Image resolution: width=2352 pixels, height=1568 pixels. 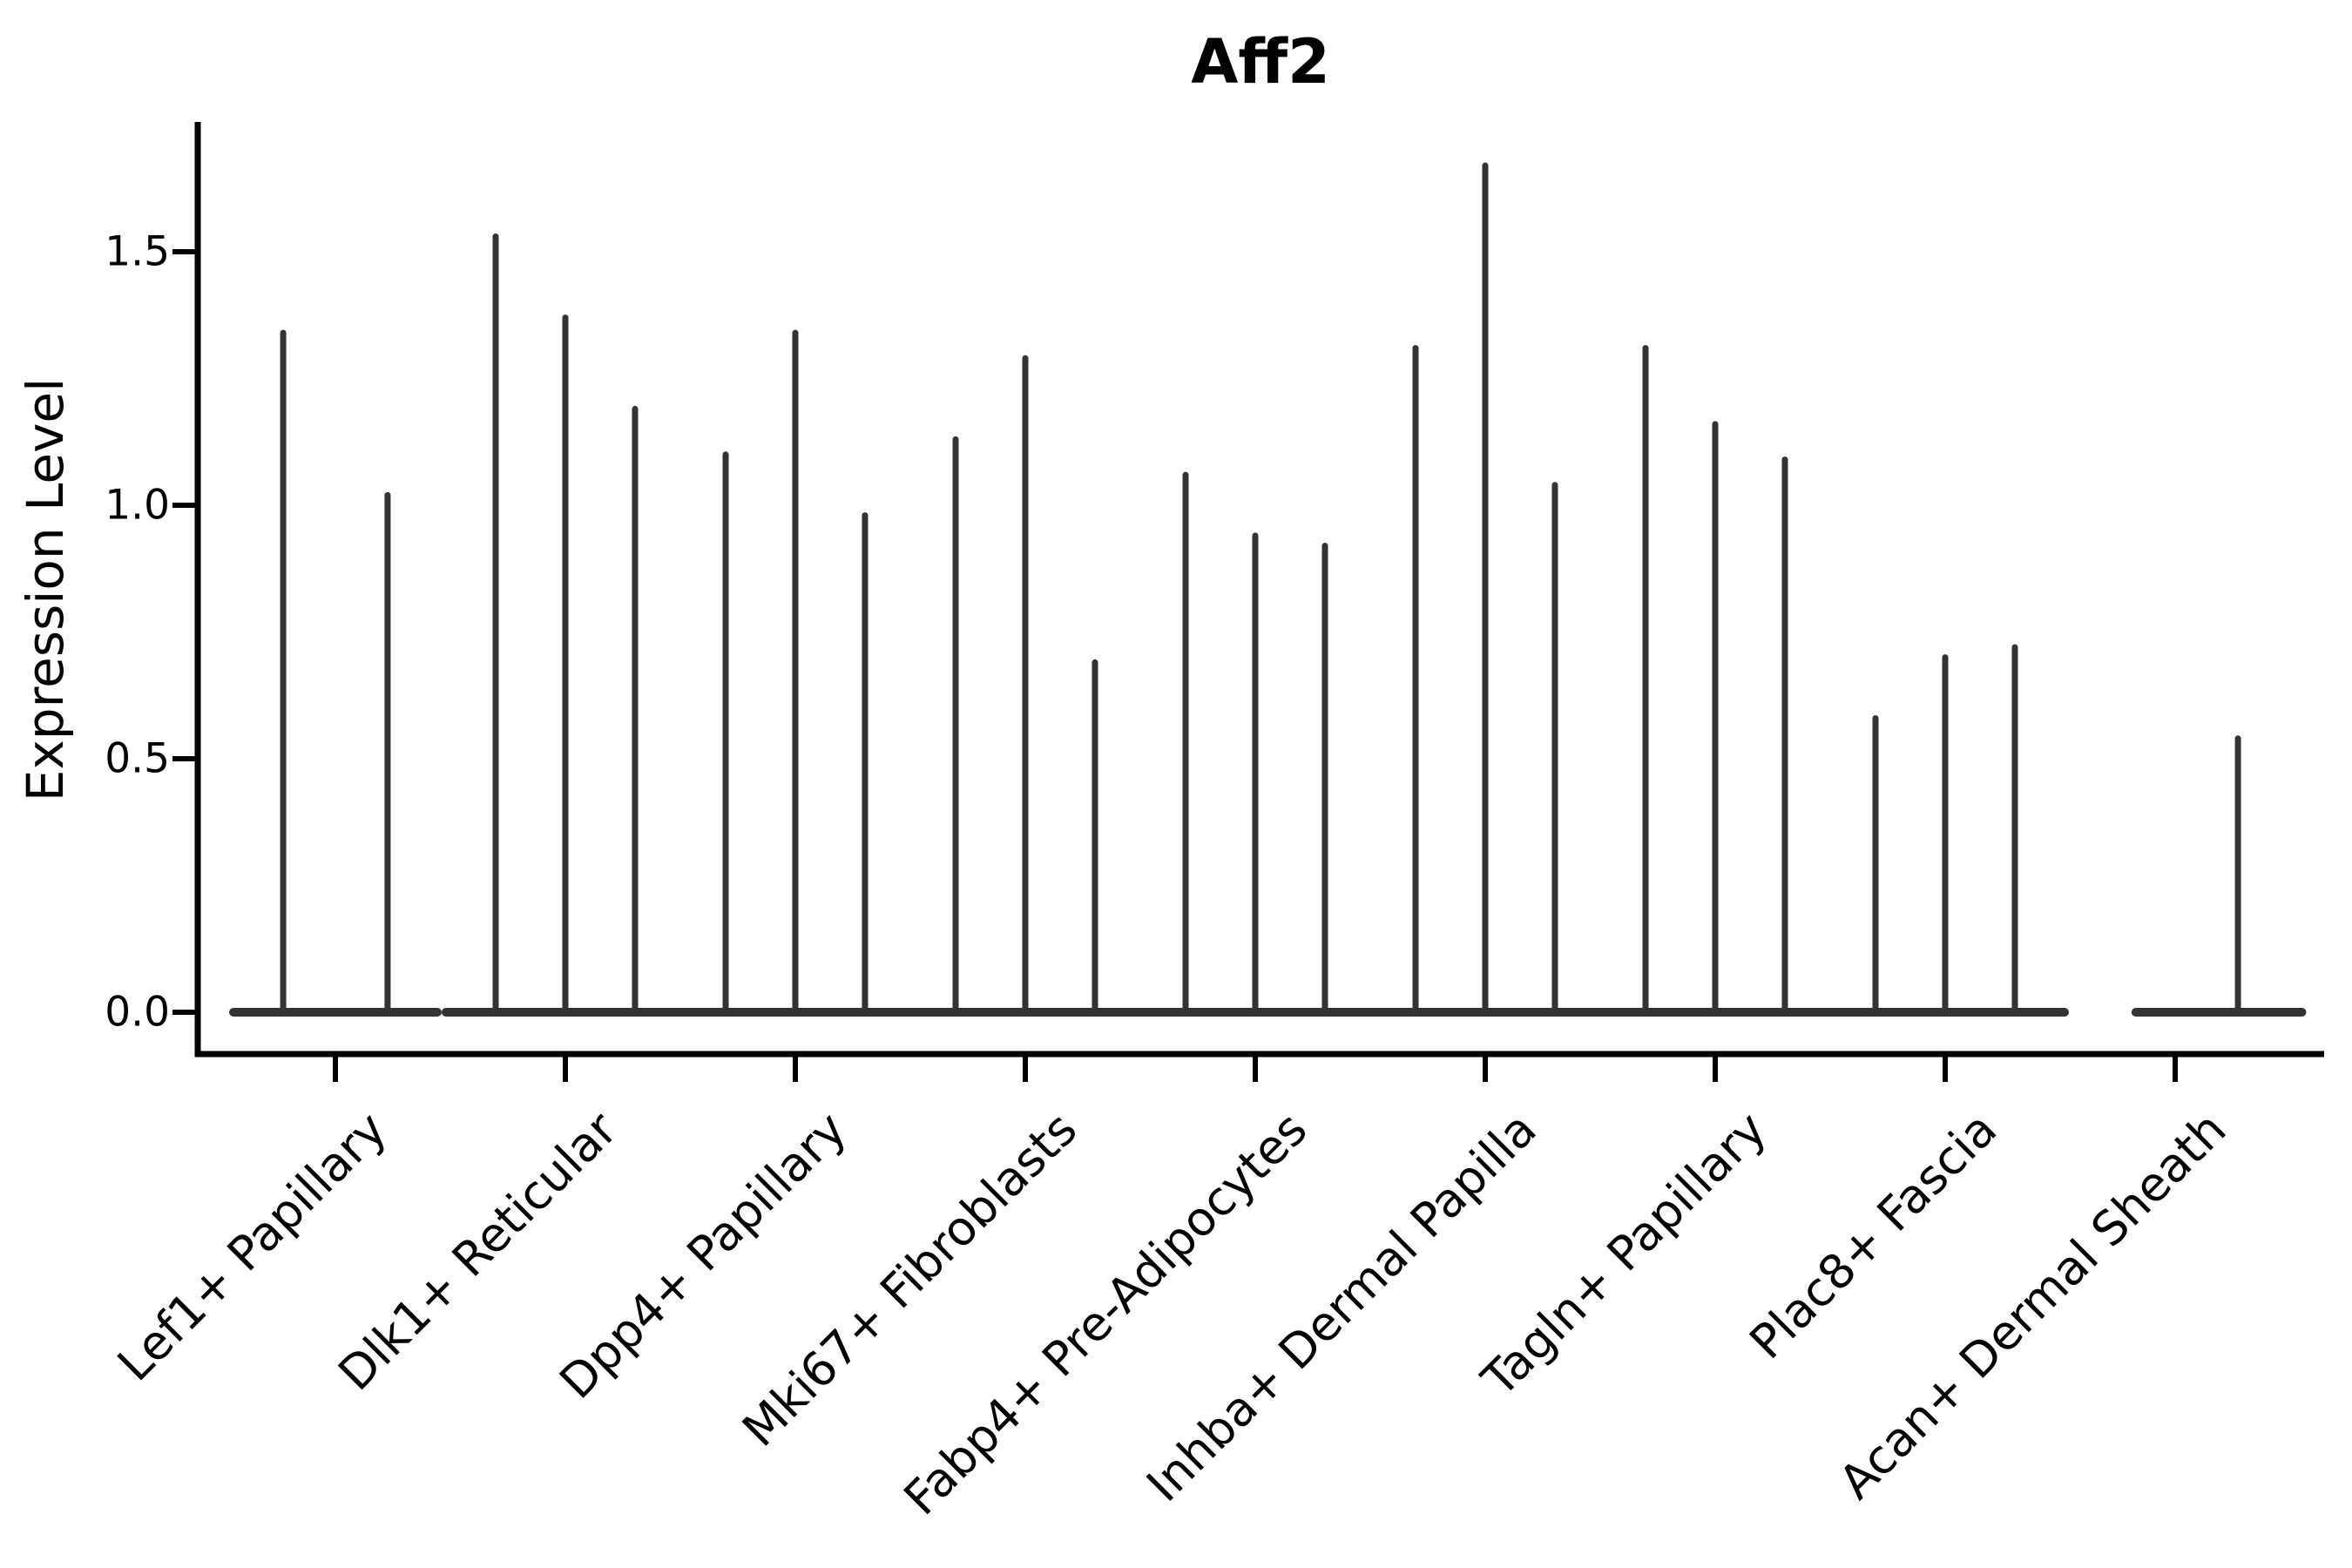 I want to click on y-tick-label: 1.5, so click(x=137, y=252).